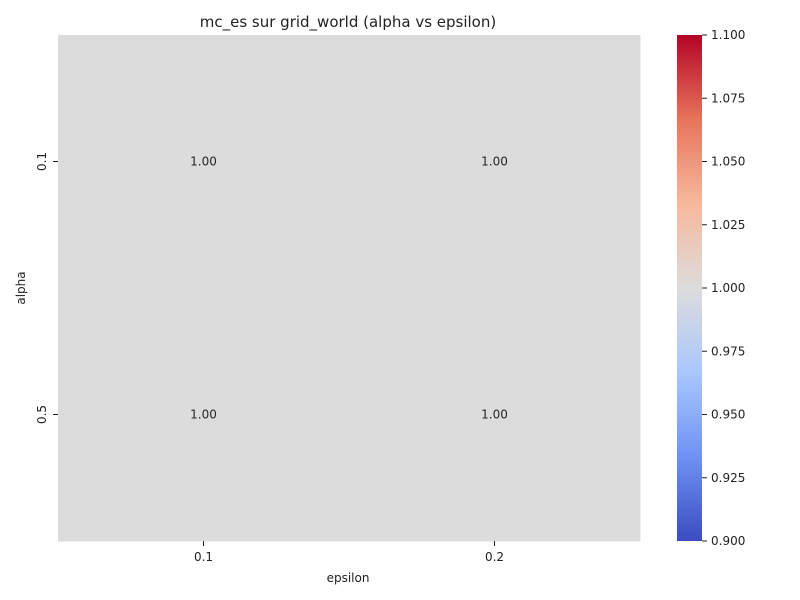 This screenshot has width=800, height=600. What do you see at coordinates (728, 415) in the screenshot?
I see `colorbar-tick-label: 0.950` at bounding box center [728, 415].